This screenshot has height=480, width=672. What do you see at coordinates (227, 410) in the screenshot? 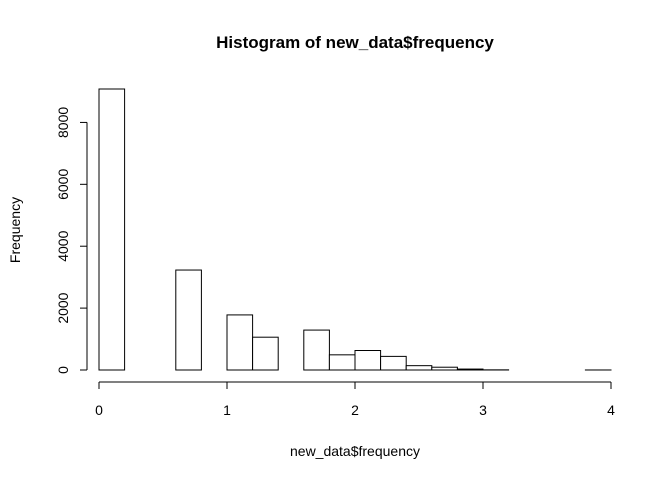
I see `x-tick-label: 1` at bounding box center [227, 410].